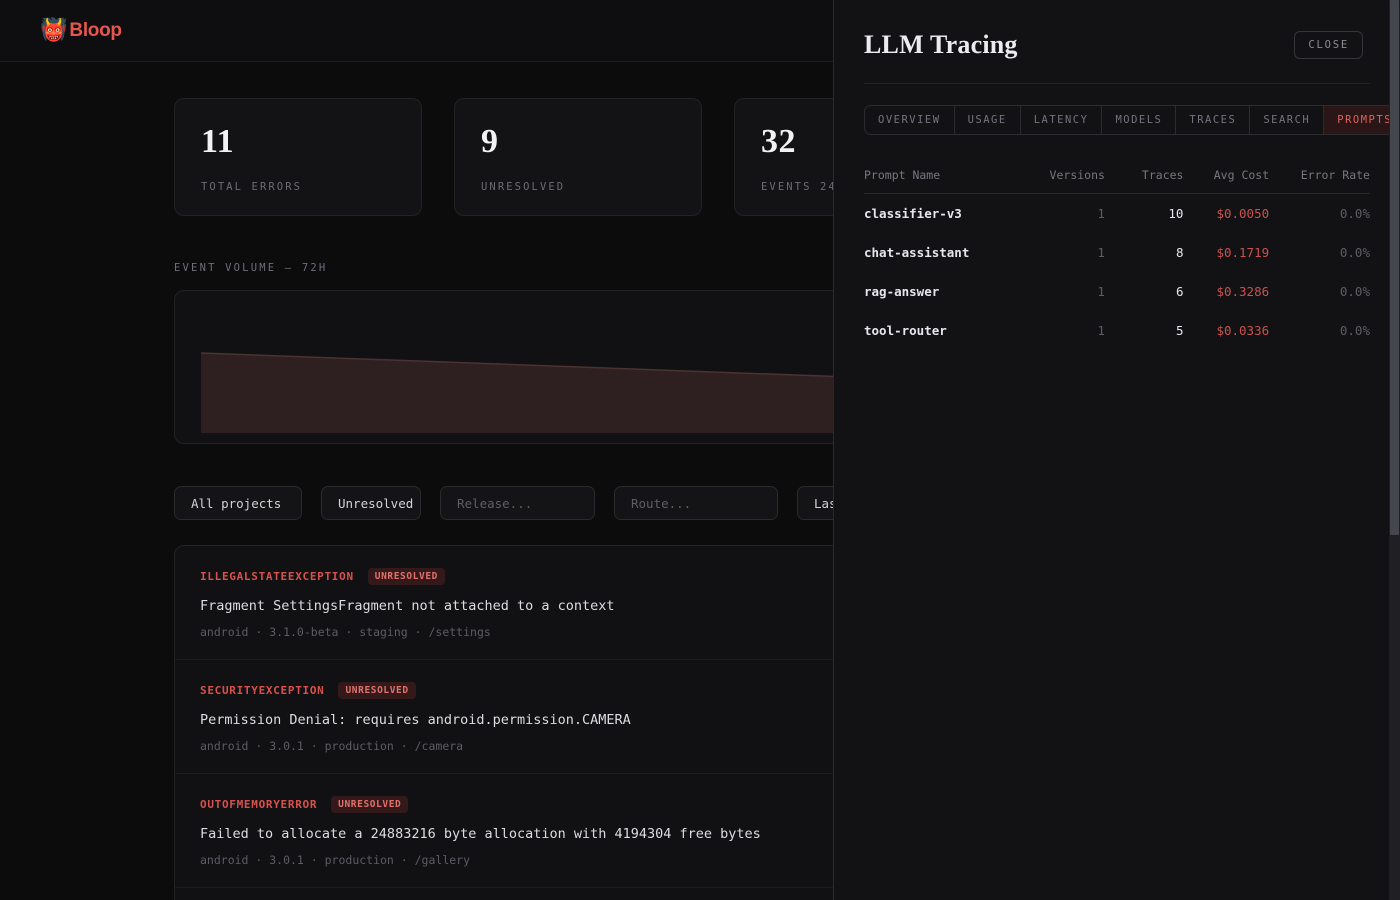  What do you see at coordinates (1062, 120) in the screenshot?
I see `tab-latency: LATENCY` at bounding box center [1062, 120].